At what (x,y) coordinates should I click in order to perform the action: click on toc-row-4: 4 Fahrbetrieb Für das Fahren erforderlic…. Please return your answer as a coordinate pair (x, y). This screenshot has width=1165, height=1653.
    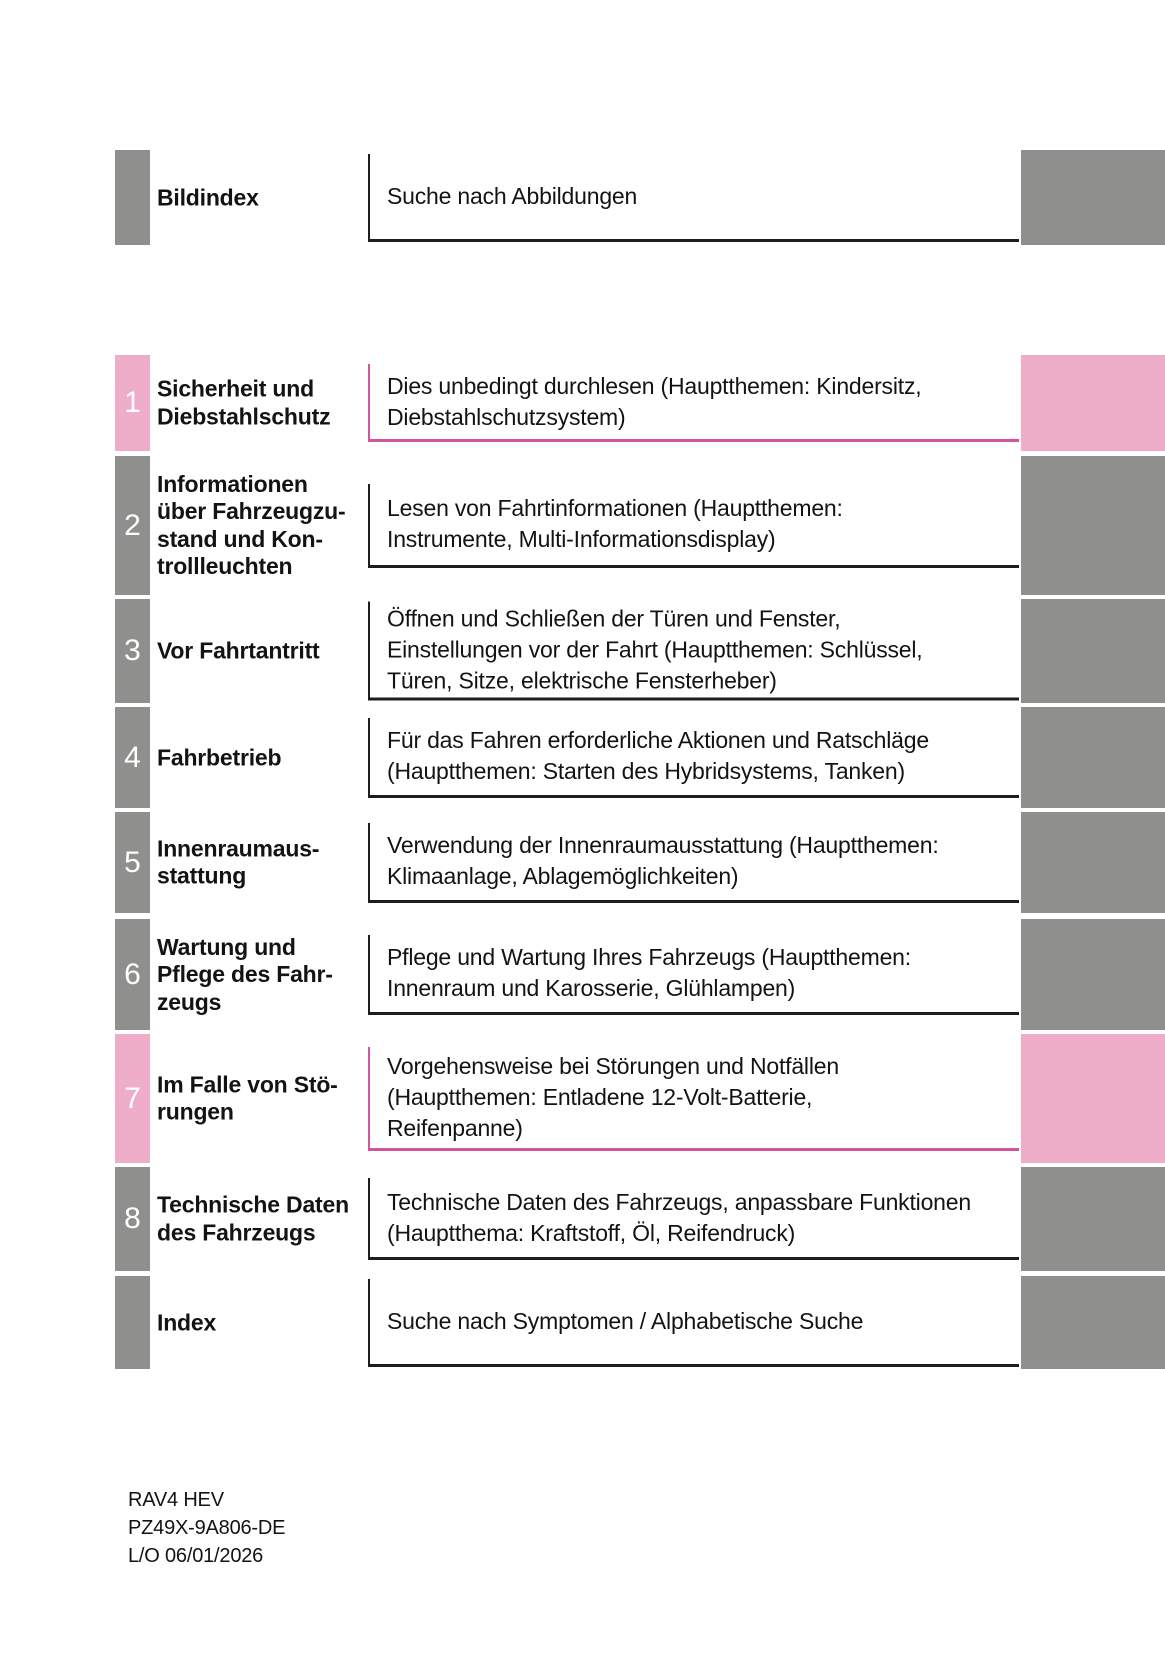
    Looking at the image, I should click on (640, 757).